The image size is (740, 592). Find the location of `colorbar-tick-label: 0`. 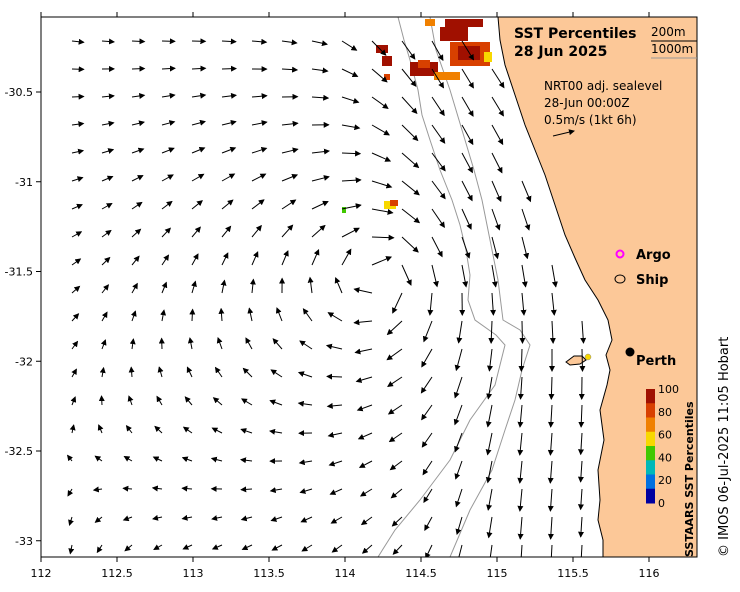

colorbar-tick-label: 0 is located at coordinates (661, 503).